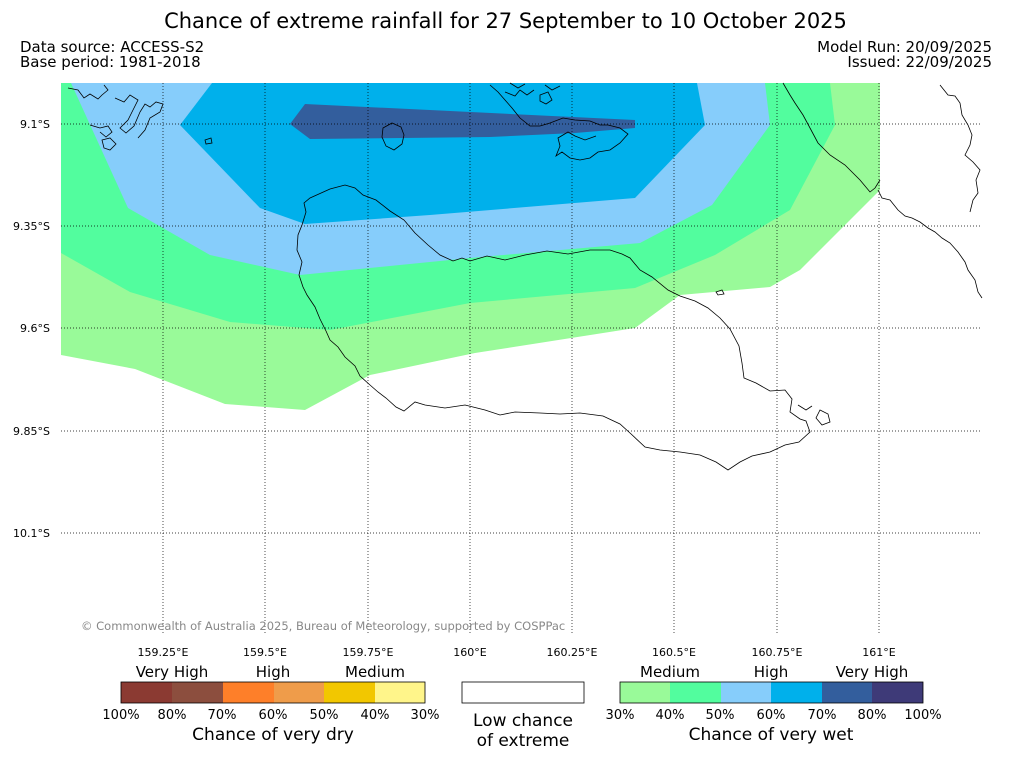 The height and width of the screenshot is (758, 1011). Describe the element at coordinates (878, 652) in the screenshot. I see `lon-label: 161°E` at that location.